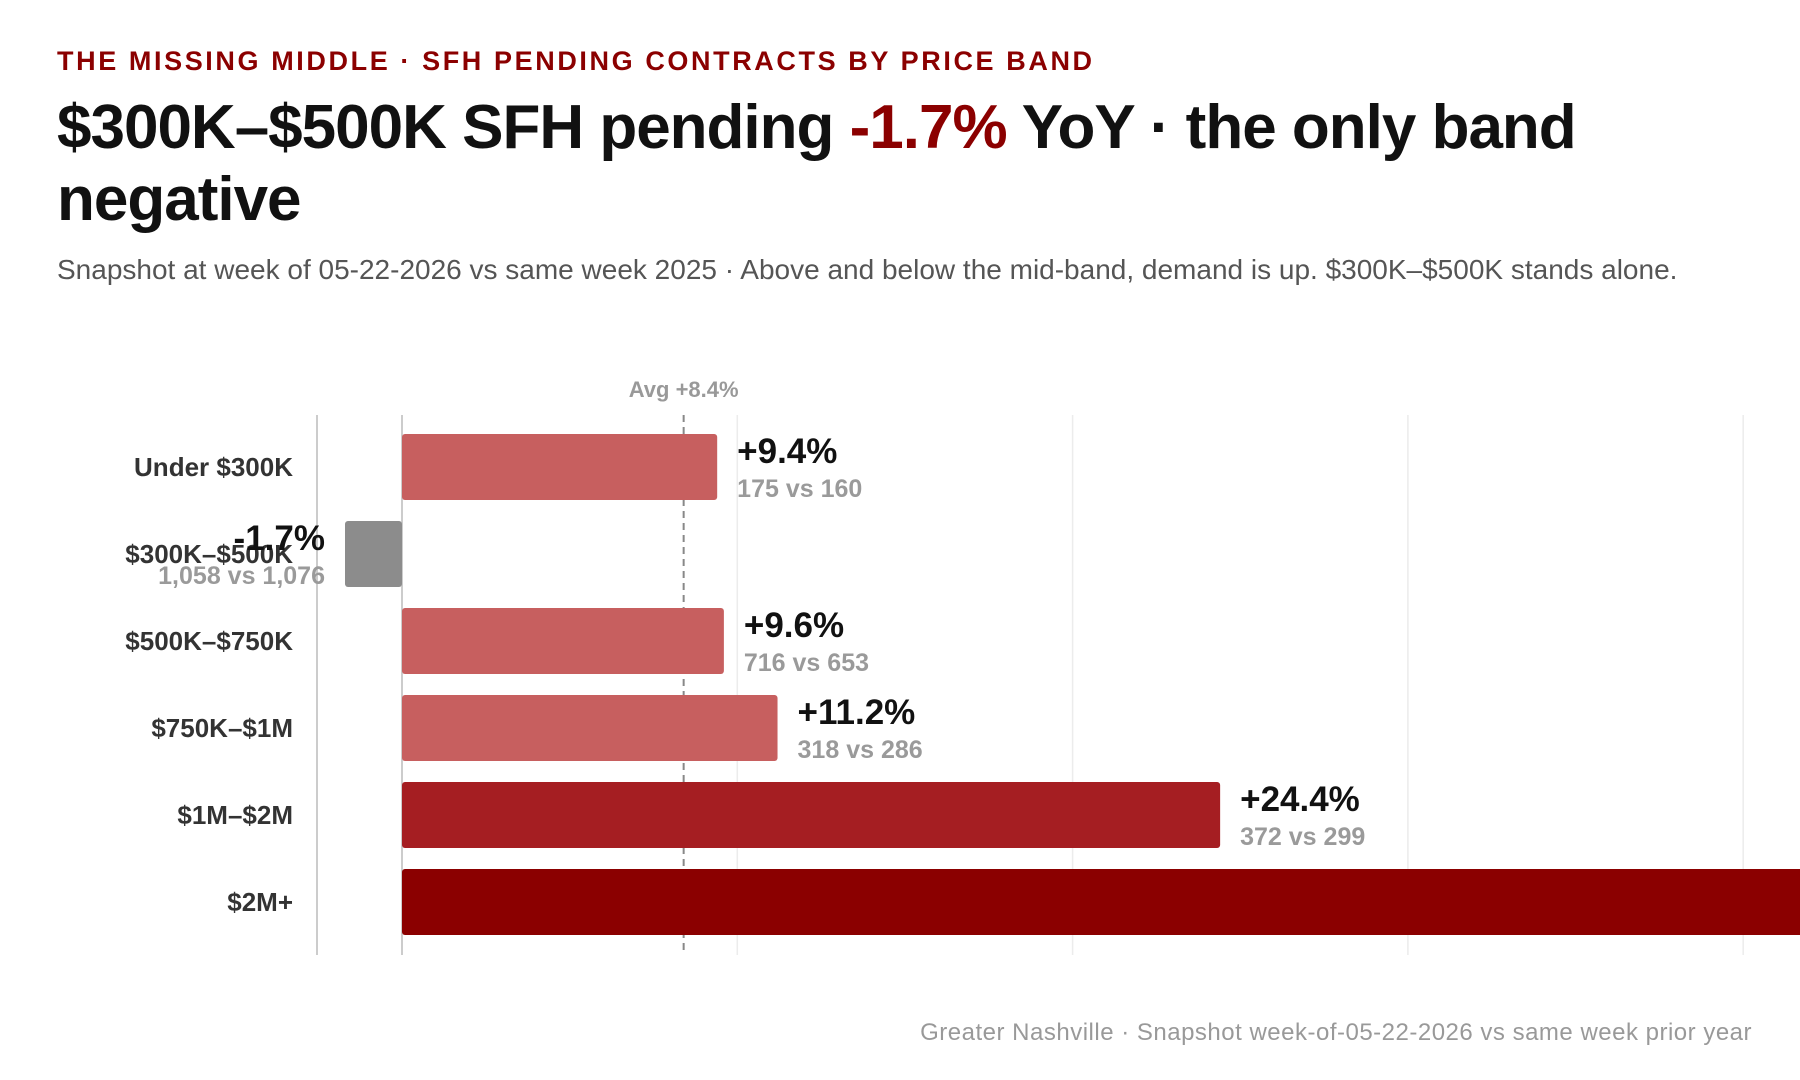 This screenshot has width=1800, height=1080. I want to click on bar-count-label: 372 vs 299, so click(1302, 837).